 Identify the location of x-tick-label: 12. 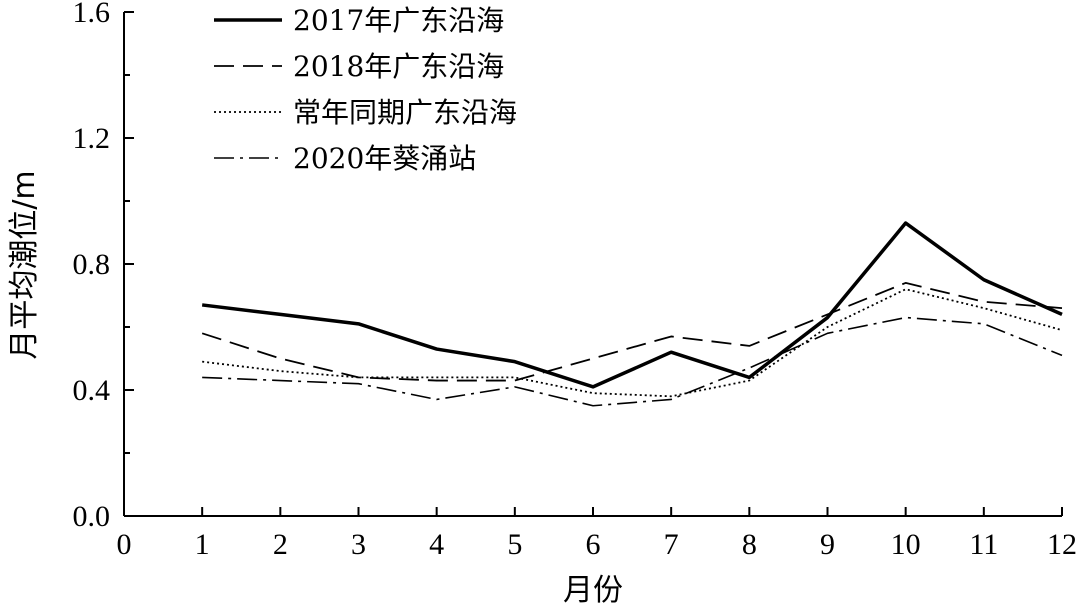
(1062, 544).